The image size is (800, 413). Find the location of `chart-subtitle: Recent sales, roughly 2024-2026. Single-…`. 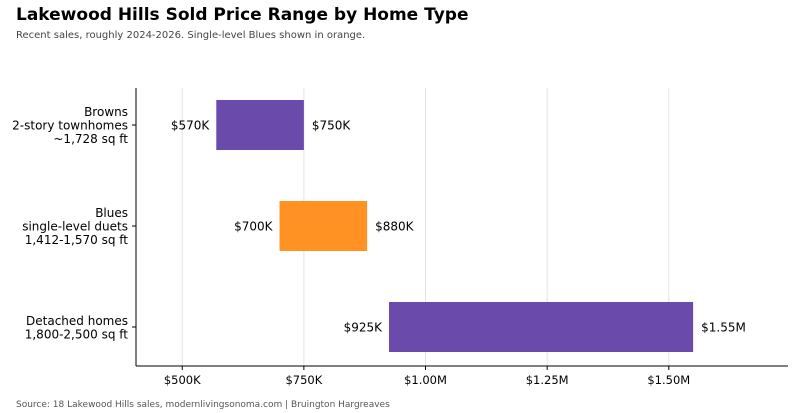

chart-subtitle: Recent sales, roughly 2024-2026. Single-… is located at coordinates (191, 35).